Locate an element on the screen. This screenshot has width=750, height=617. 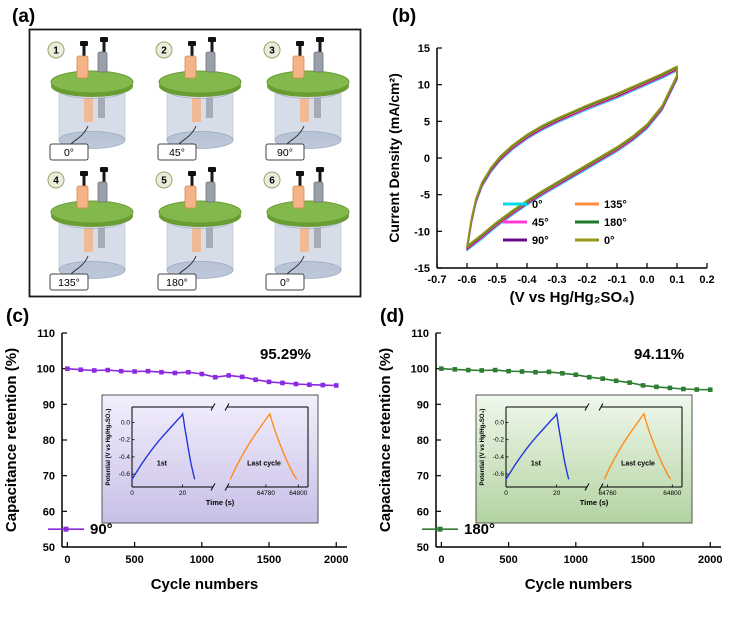
inset-background is located at coordinates (210, 459).